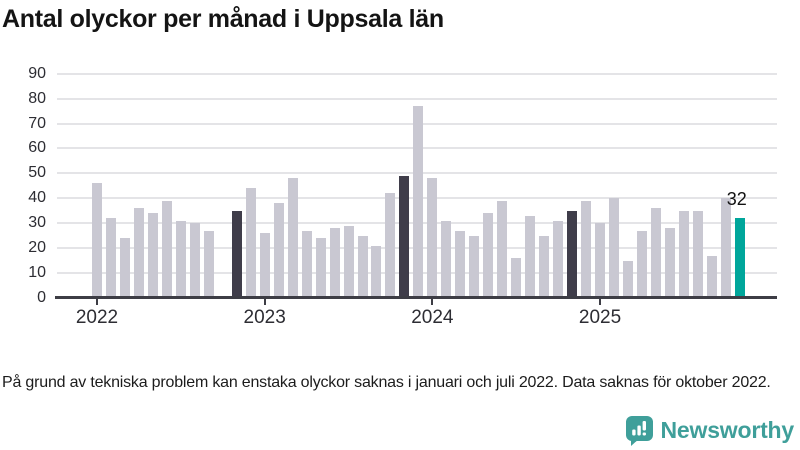 The width and height of the screenshot is (800, 450). Describe the element at coordinates (736, 199) in the screenshot. I see `value-label-2025-11: 32` at that location.